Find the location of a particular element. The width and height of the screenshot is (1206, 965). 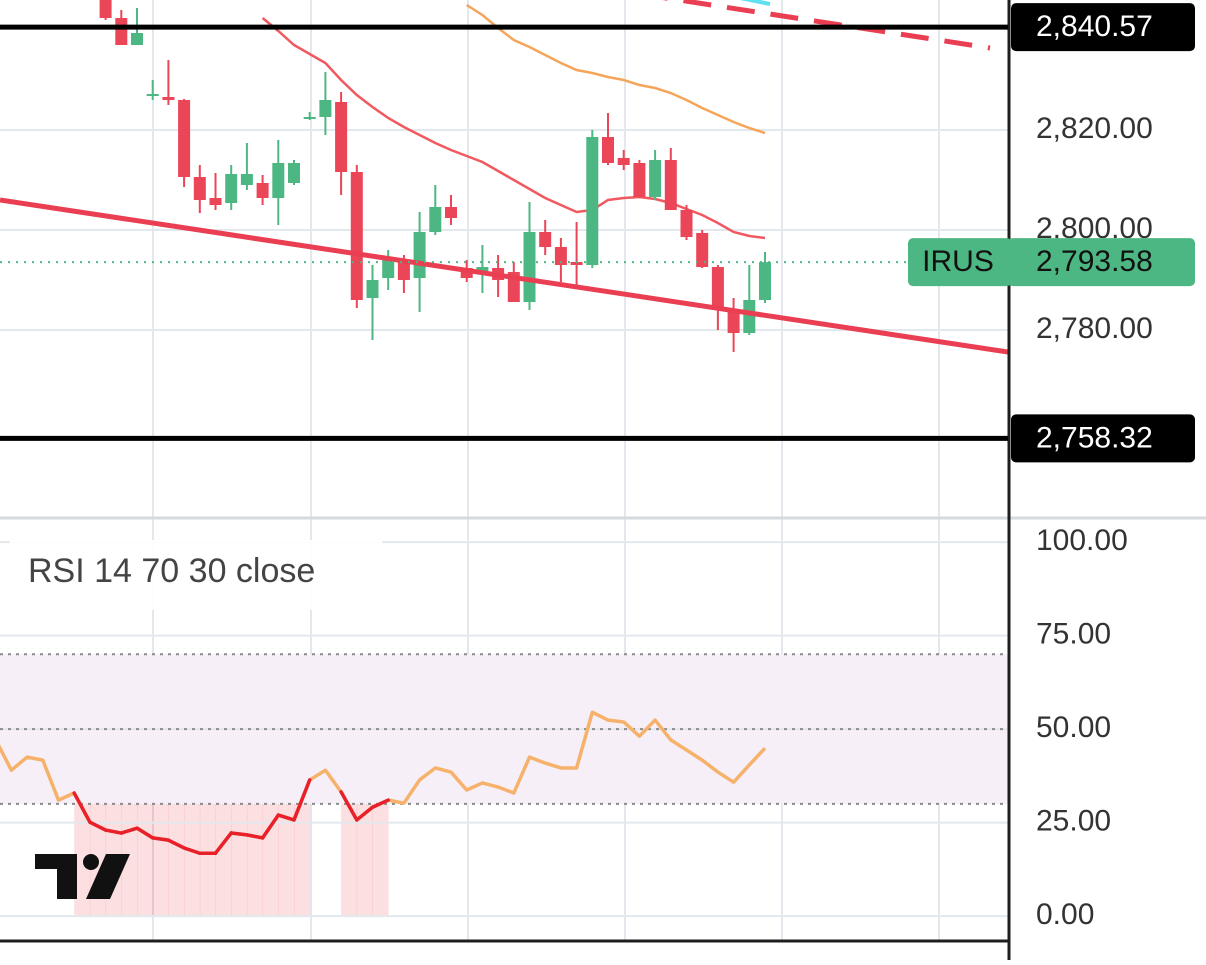

y-tick-label: 25.00 is located at coordinates (1073, 820).